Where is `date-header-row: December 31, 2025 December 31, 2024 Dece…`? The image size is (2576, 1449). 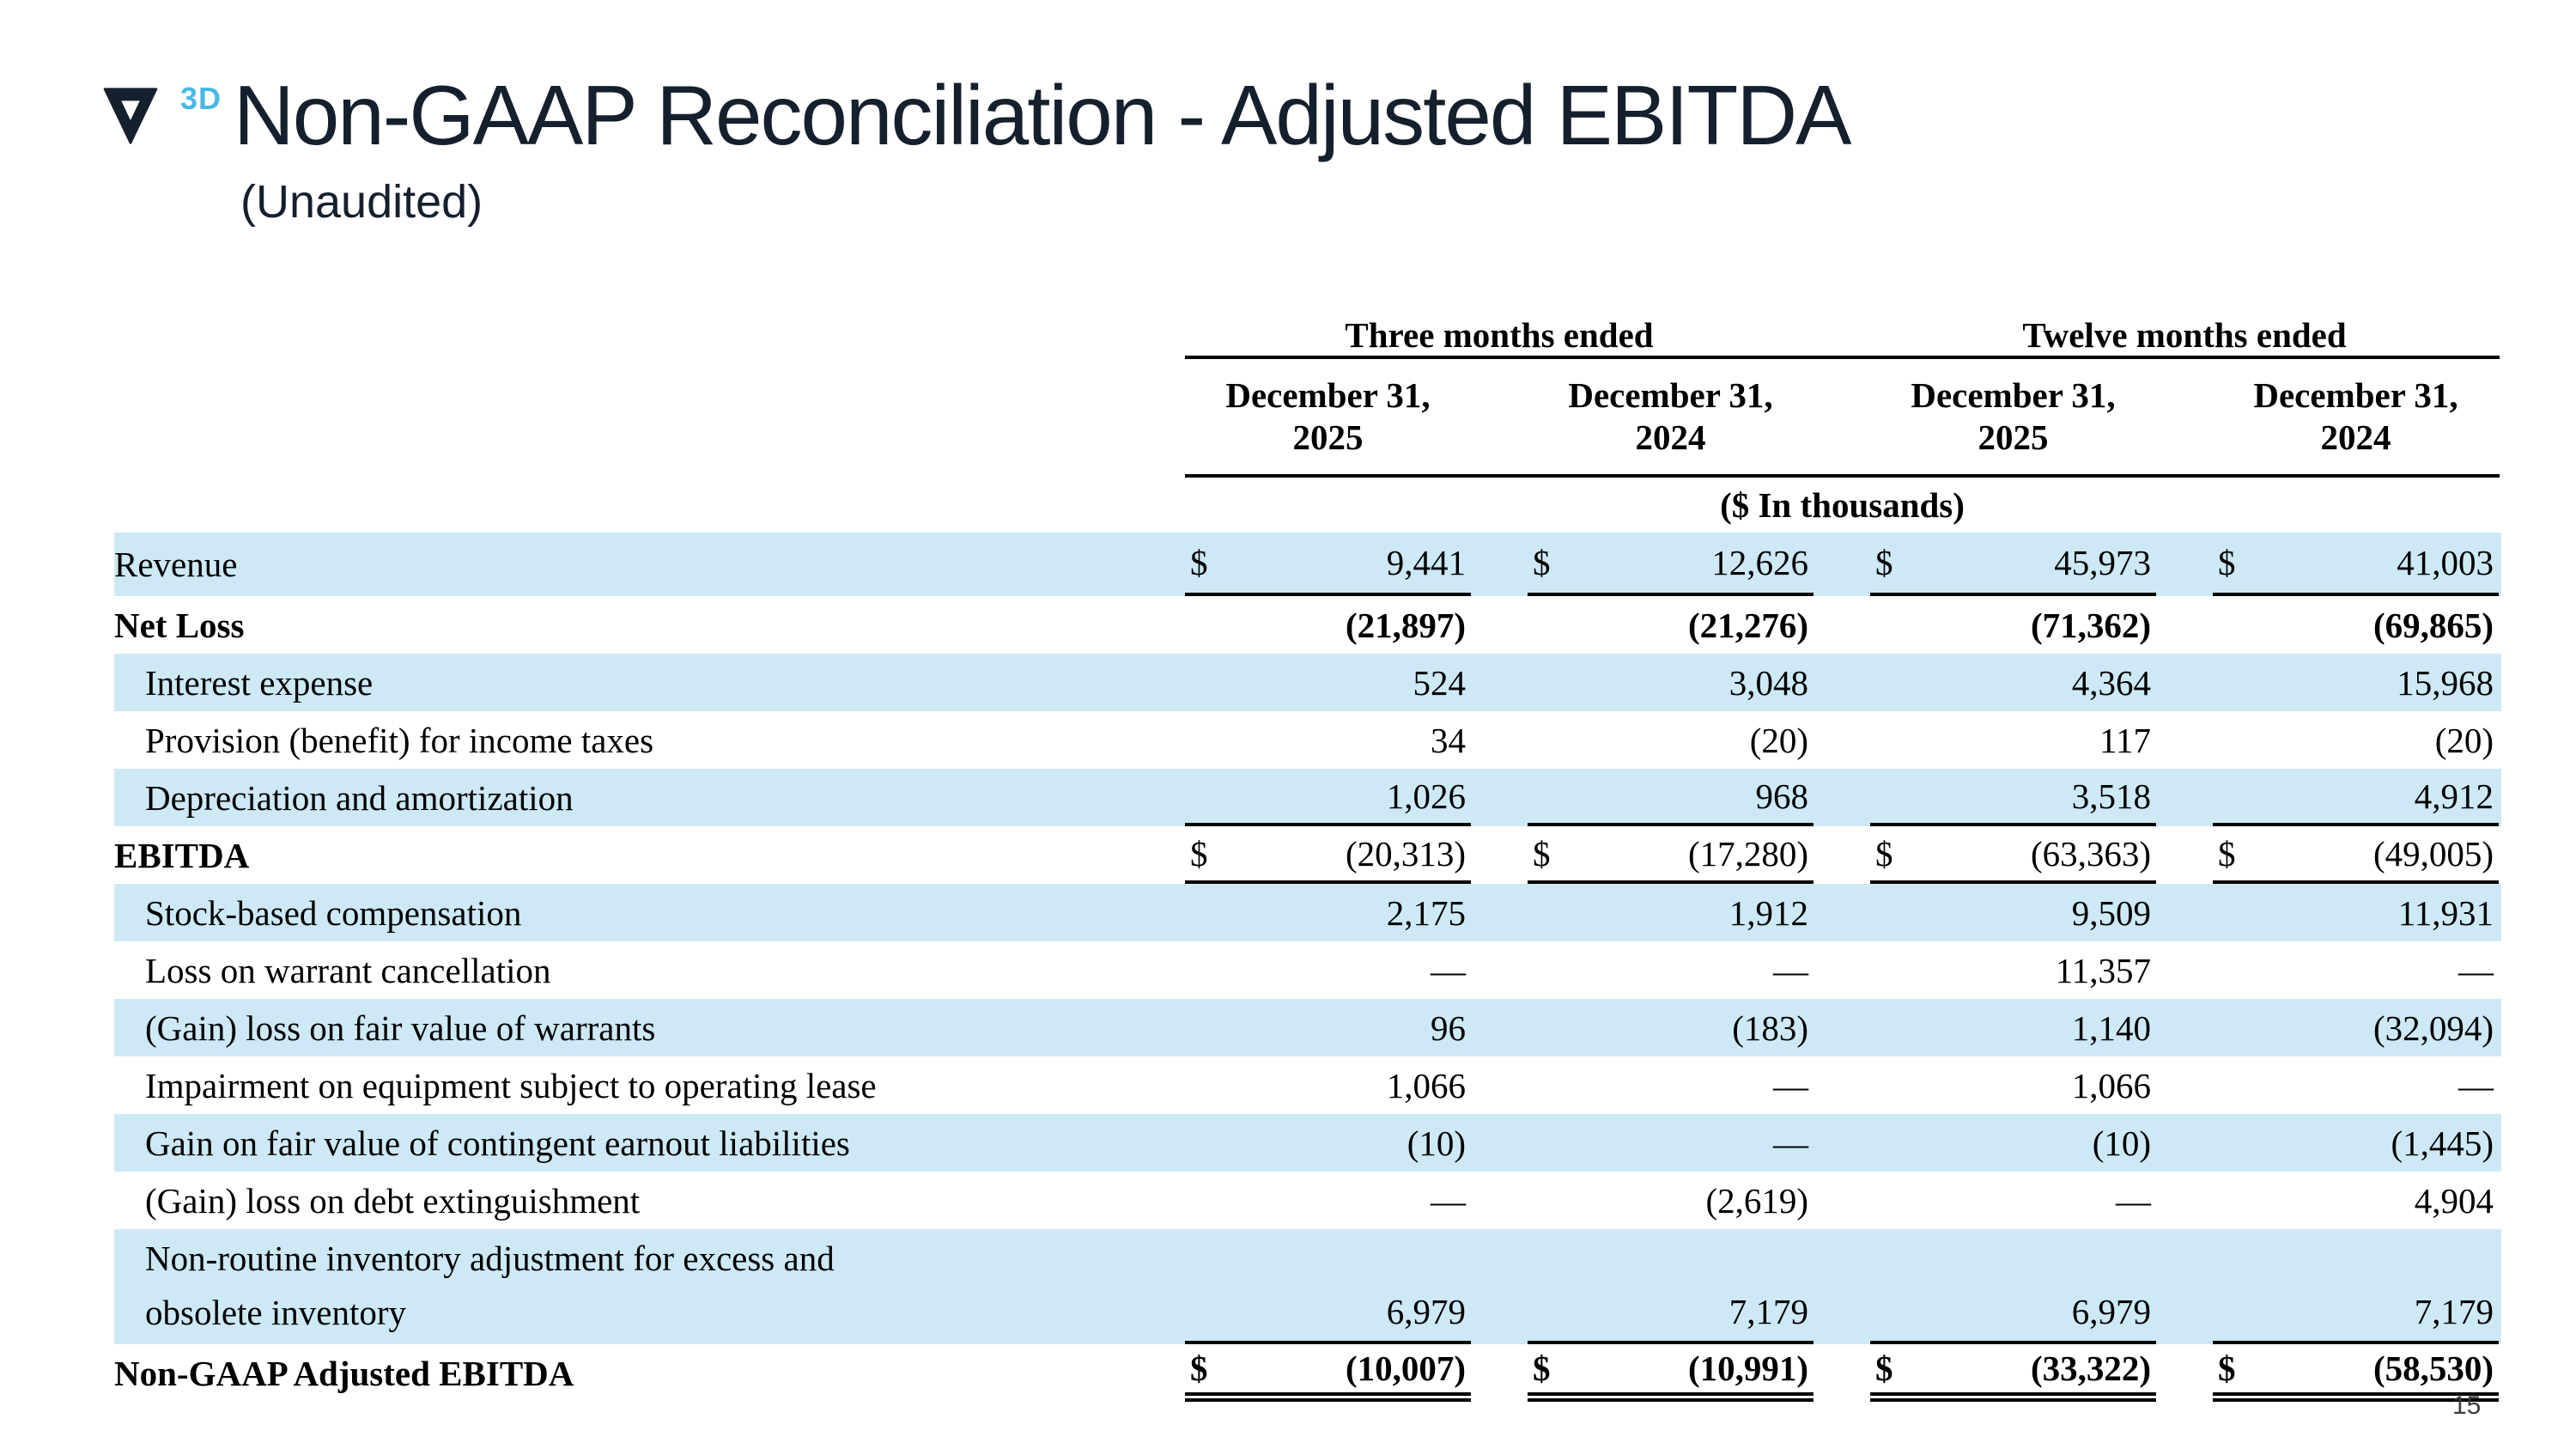 date-header-row: December 31, 2025 December 31, 2024 Dece… is located at coordinates (1308, 416).